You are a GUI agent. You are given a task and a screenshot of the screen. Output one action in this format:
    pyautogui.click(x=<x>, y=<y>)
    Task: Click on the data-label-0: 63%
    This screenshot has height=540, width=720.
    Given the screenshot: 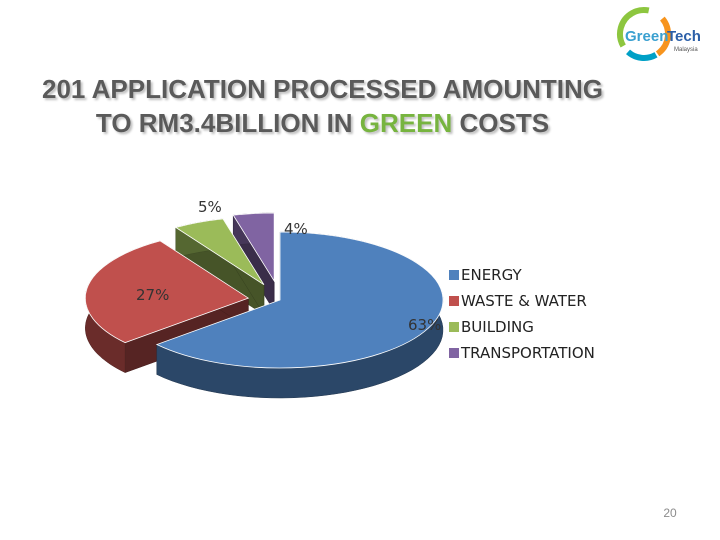 What is the action you would take?
    pyautogui.click(x=424, y=325)
    